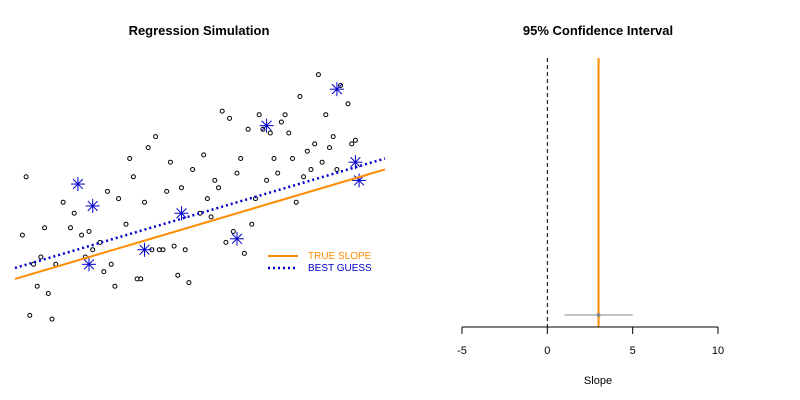 The width and height of the screenshot is (800, 400). What do you see at coordinates (598, 30) in the screenshot?
I see `confidence-interval-title: 95% Confidence Interval` at bounding box center [598, 30].